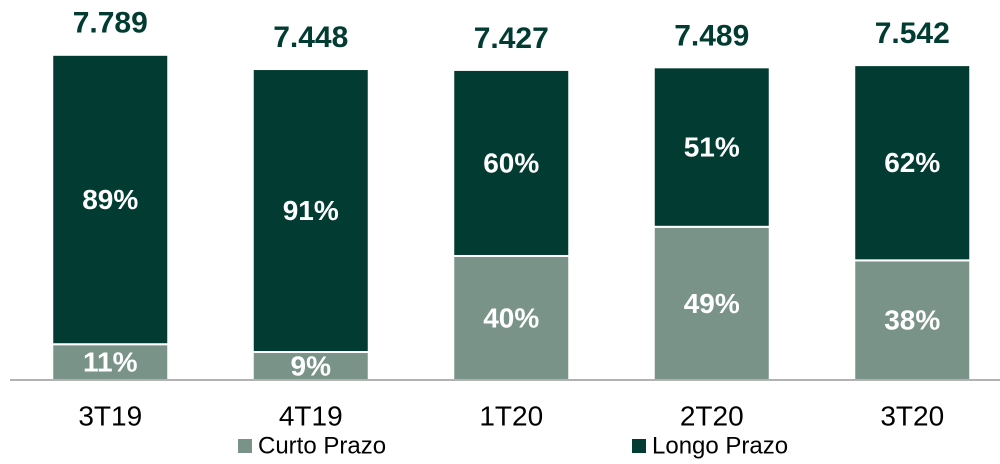 This screenshot has height=464, width=1000. I want to click on data-label: 91%, so click(311, 210).